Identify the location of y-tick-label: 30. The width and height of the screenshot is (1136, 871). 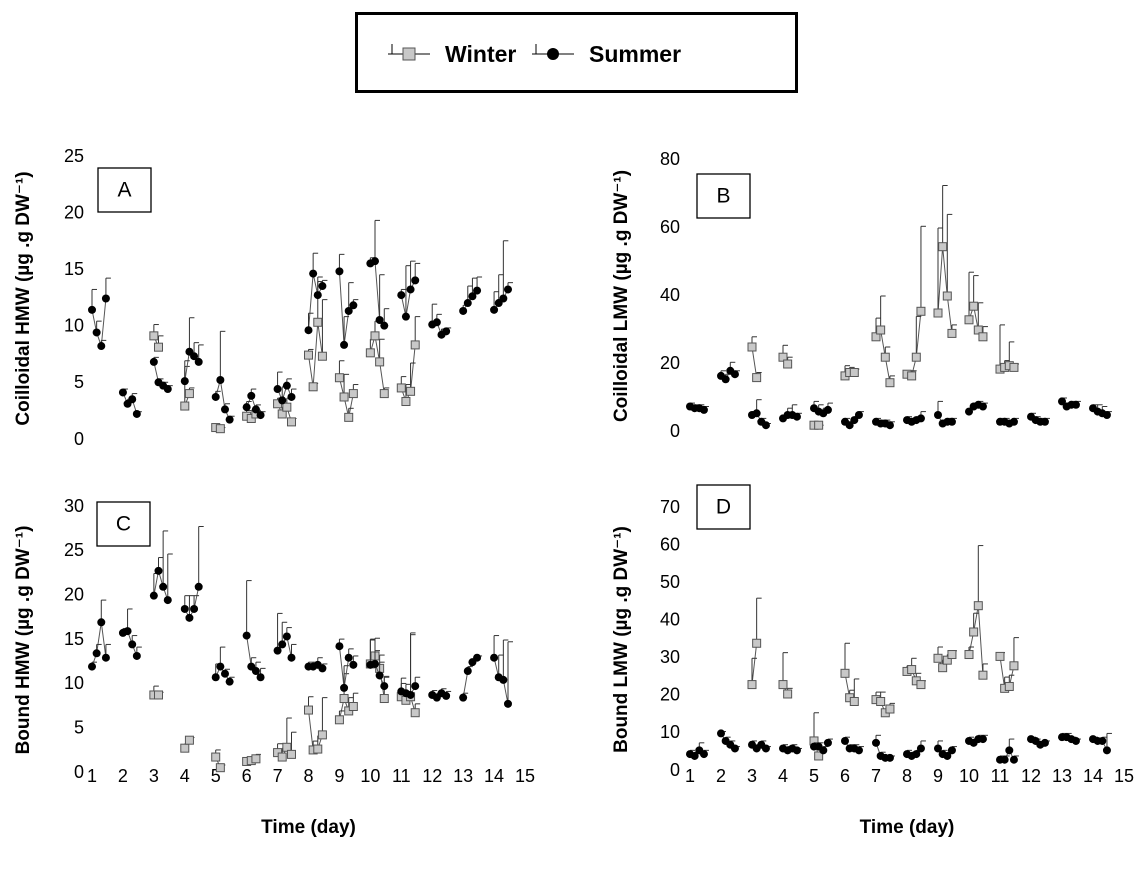
(74, 506).